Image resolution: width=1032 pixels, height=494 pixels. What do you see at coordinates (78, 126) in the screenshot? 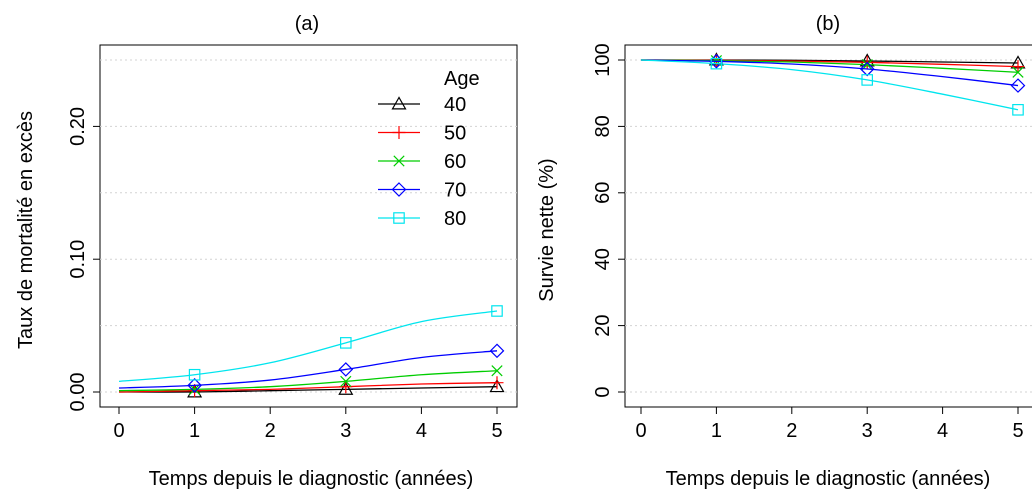
I see `y-tick-label: 0.20` at bounding box center [78, 126].